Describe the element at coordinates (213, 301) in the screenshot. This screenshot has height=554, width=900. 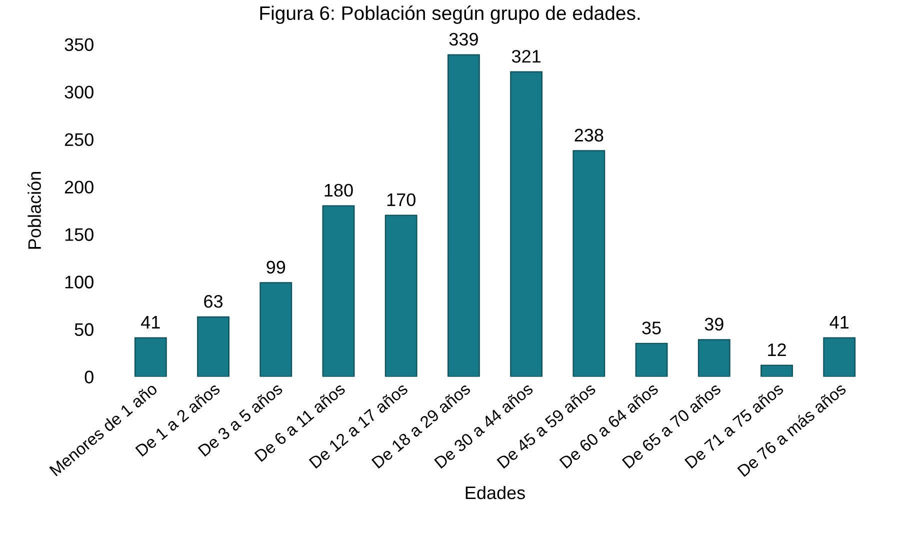
I see `data-label: 63` at that location.